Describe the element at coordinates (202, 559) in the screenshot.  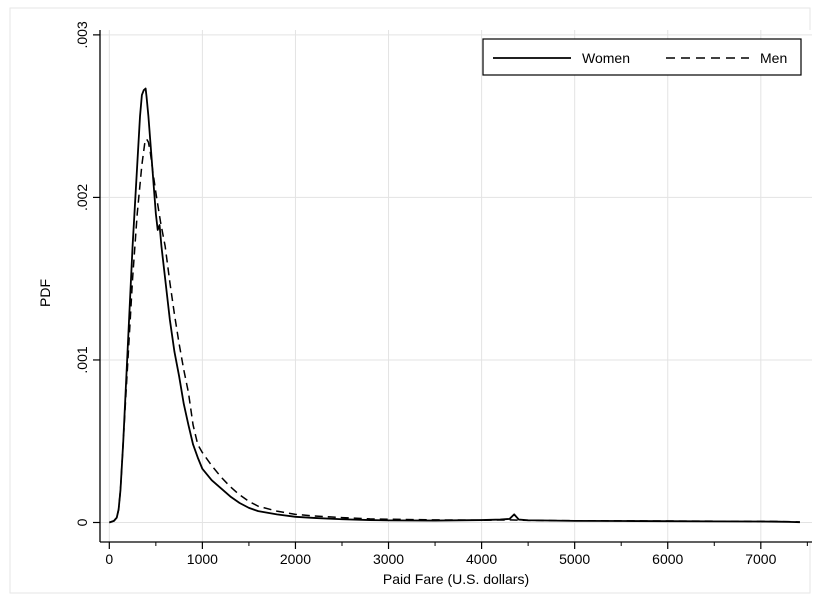
I see `x-tick-label: 1000` at that location.